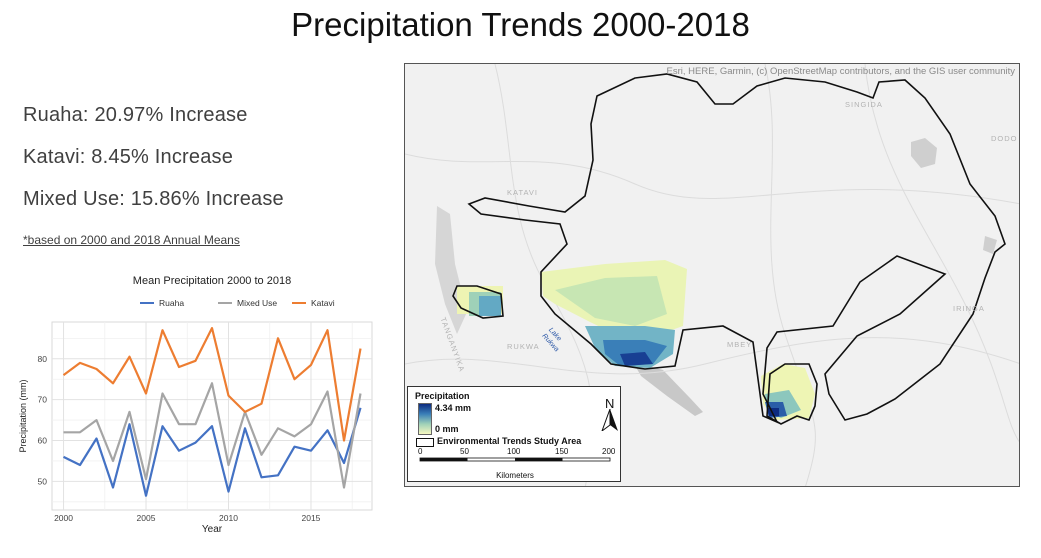 Image resolution: width=1041 pixels, height=558 pixels. Describe the element at coordinates (636, 340) in the screenshot. I see `precip-raster` at that location.